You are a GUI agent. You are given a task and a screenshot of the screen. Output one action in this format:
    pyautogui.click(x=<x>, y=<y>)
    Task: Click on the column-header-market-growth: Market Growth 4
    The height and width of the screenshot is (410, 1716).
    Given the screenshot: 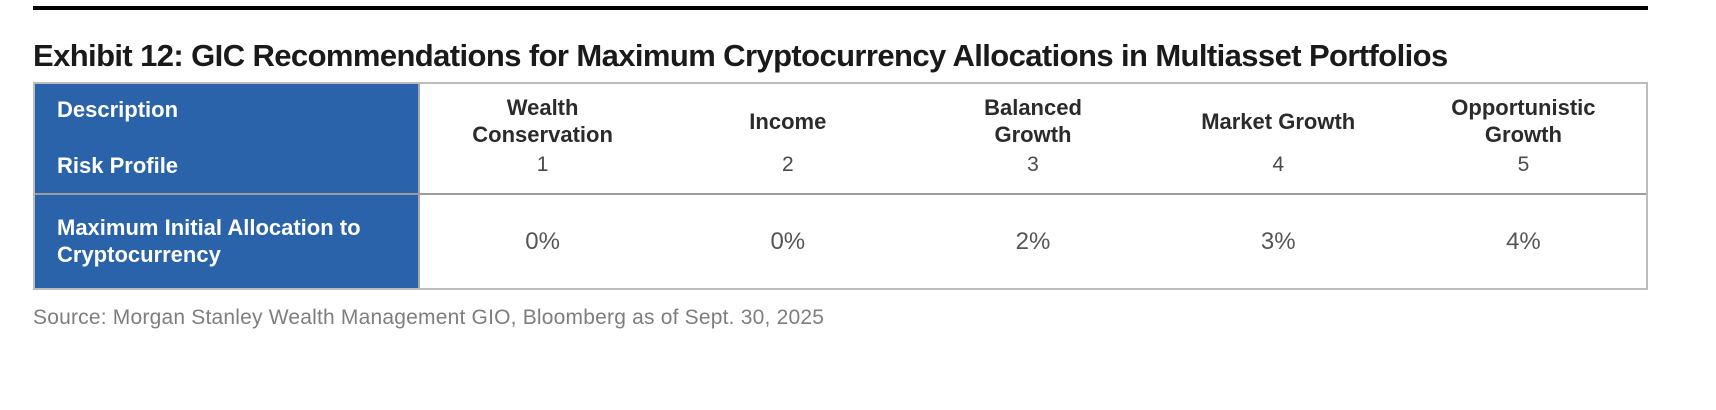 What is the action you would take?
    pyautogui.click(x=1278, y=138)
    